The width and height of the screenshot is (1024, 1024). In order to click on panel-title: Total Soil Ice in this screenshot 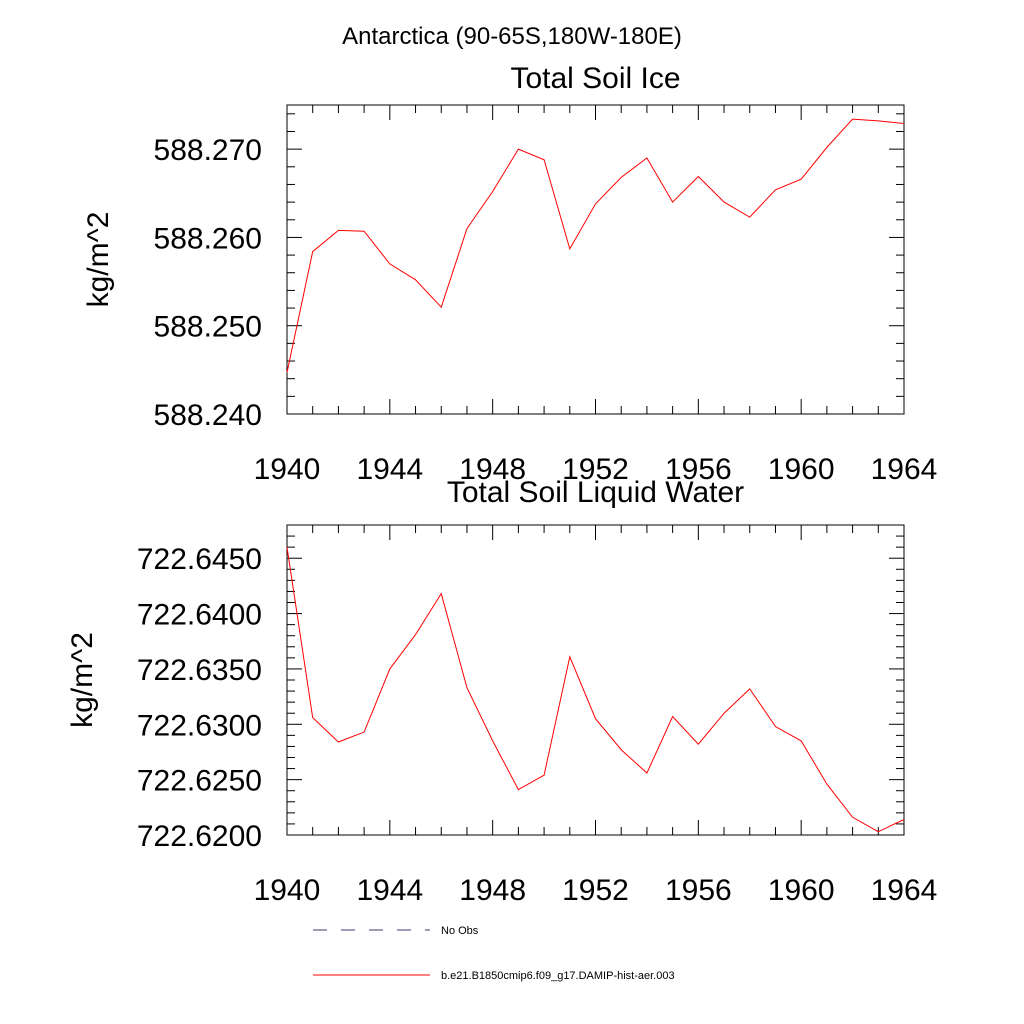, I will do `click(595, 78)`.